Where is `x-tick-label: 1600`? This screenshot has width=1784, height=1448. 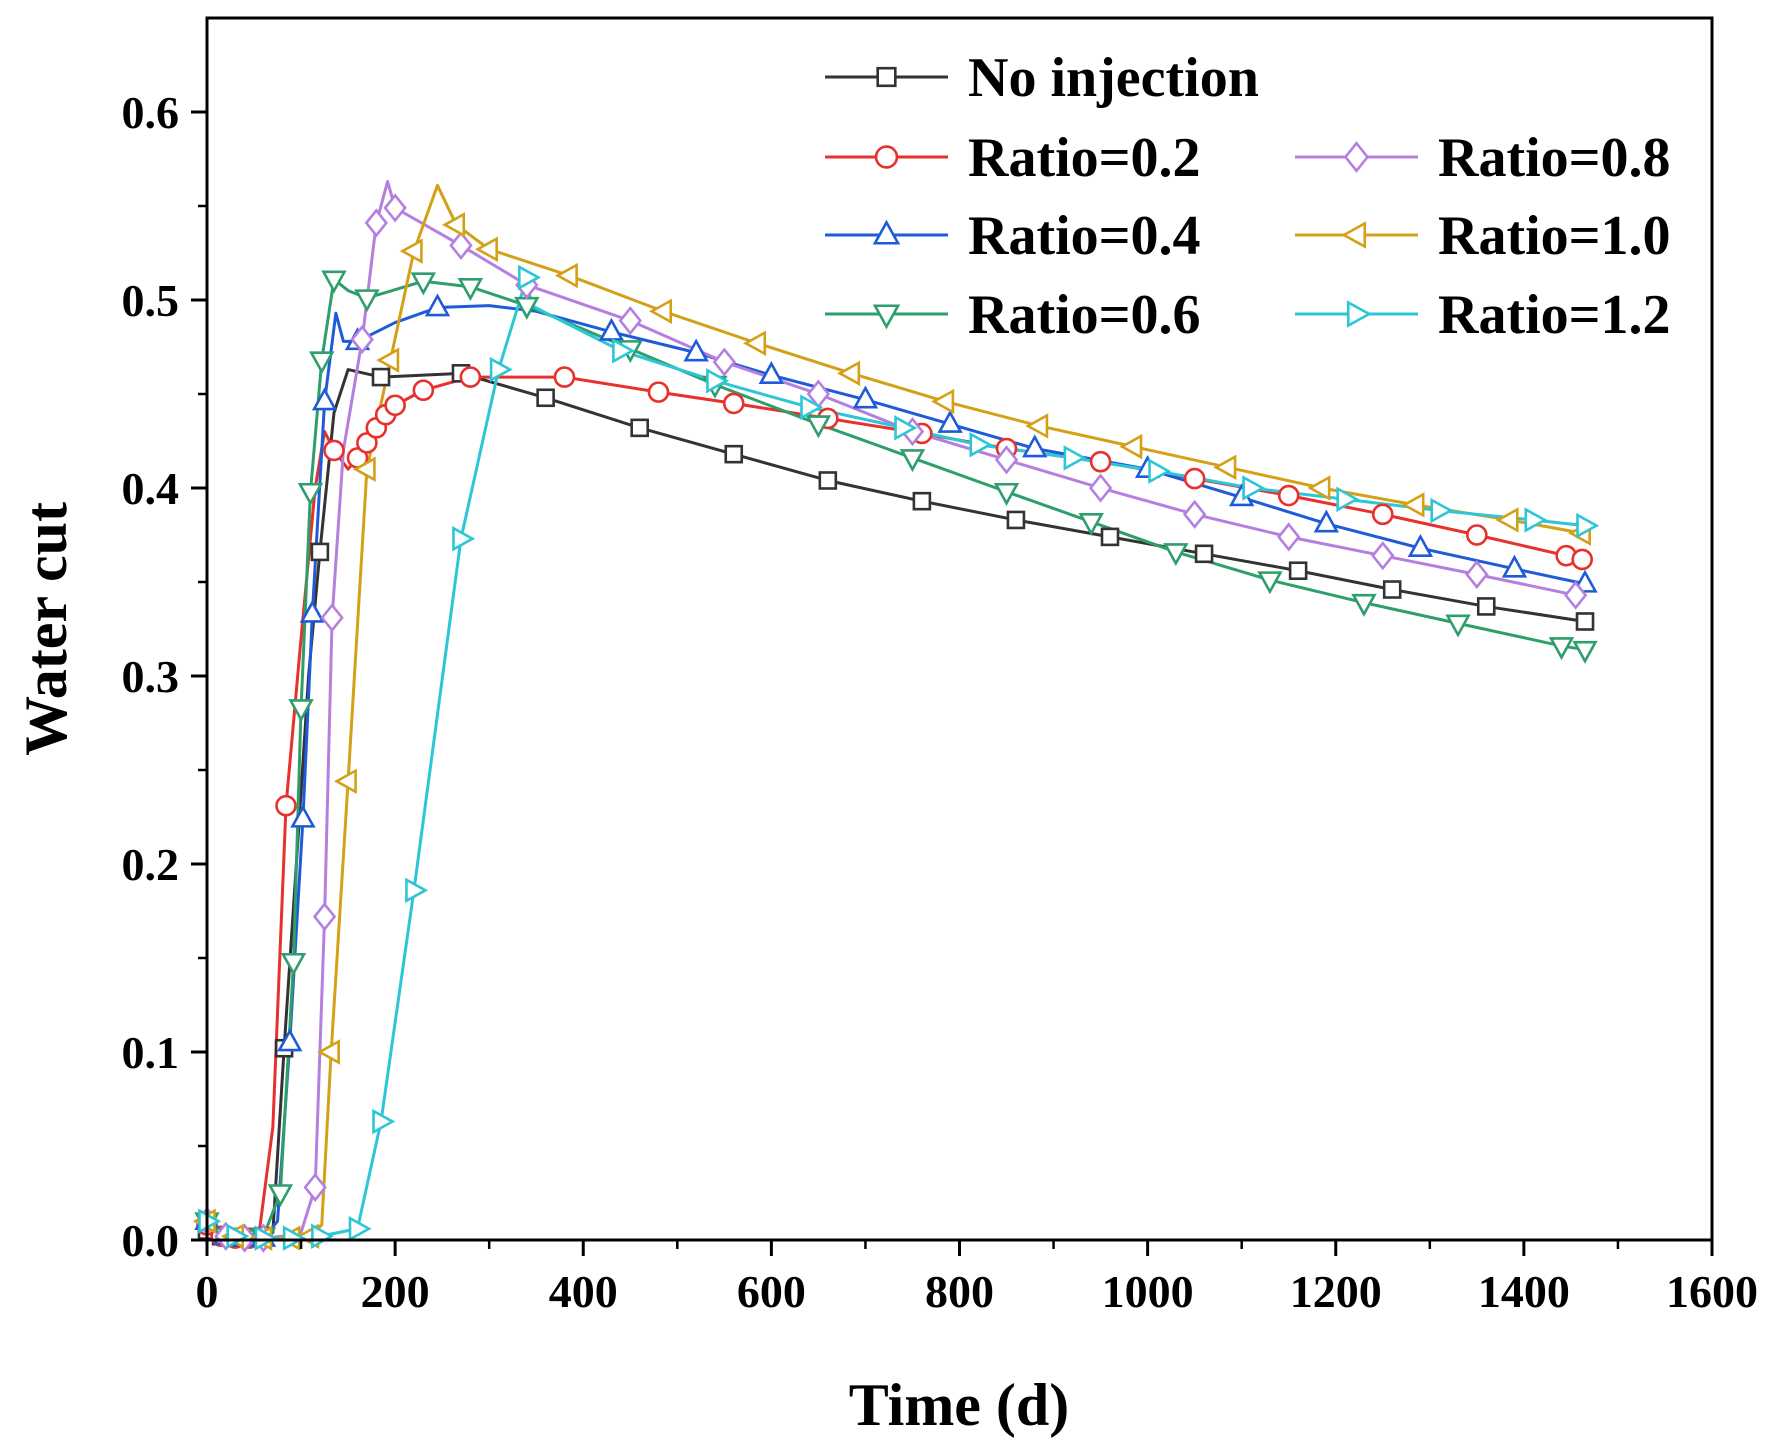 x-tick-label: 1600 is located at coordinates (1712, 1291).